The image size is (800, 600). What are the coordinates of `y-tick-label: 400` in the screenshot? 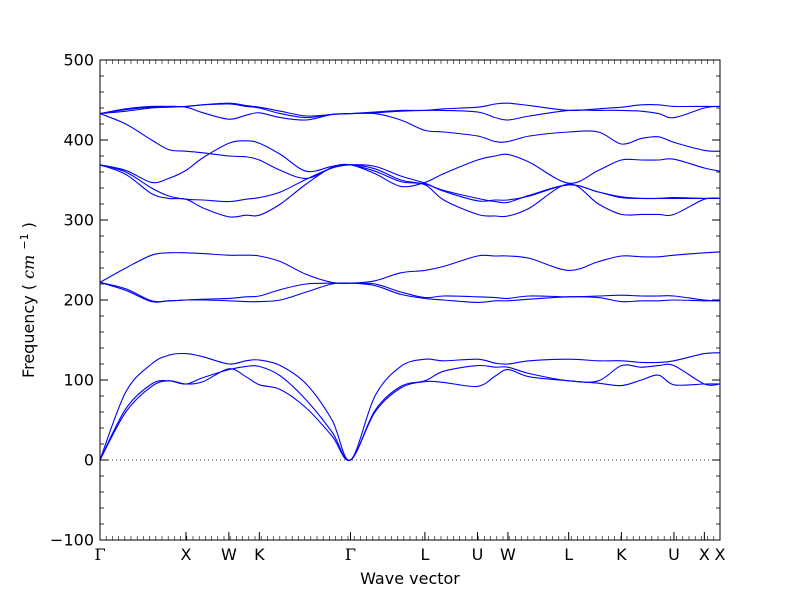 It's located at (78, 140).